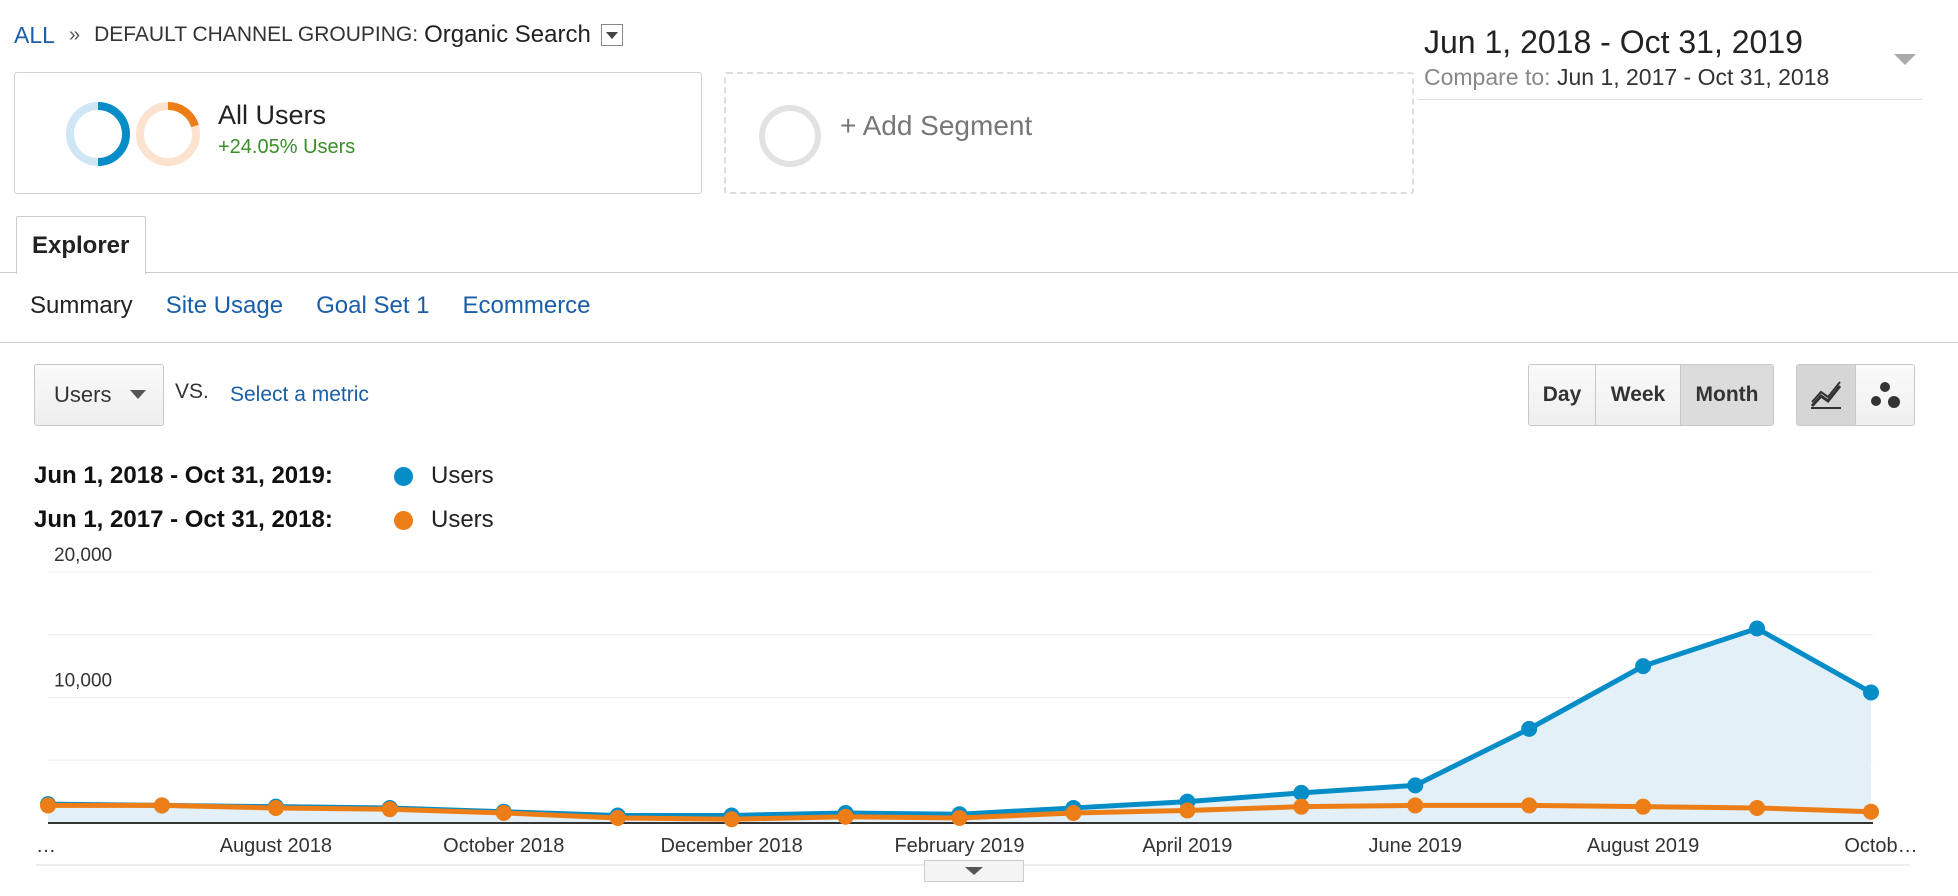 The width and height of the screenshot is (1958, 896). I want to click on breadcrumb-dropdown-button, so click(611, 35).